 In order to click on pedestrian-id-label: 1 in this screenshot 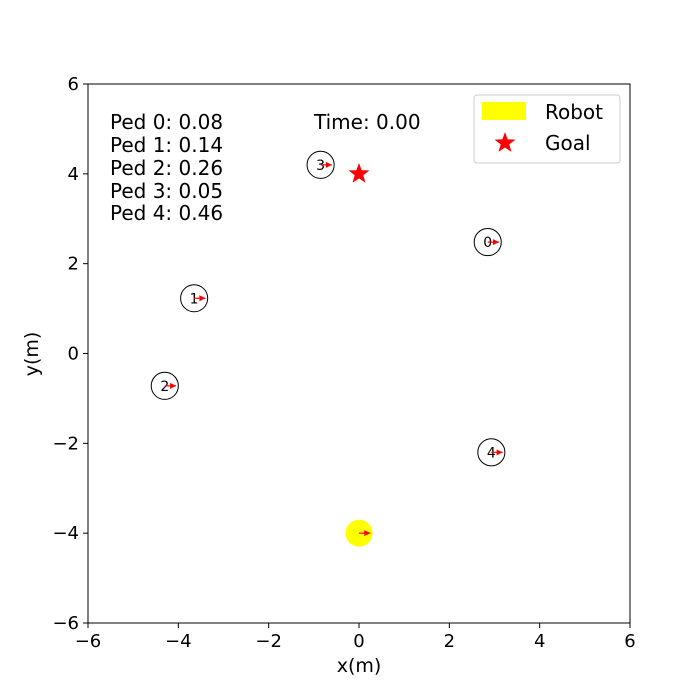, I will do `click(194, 299)`.